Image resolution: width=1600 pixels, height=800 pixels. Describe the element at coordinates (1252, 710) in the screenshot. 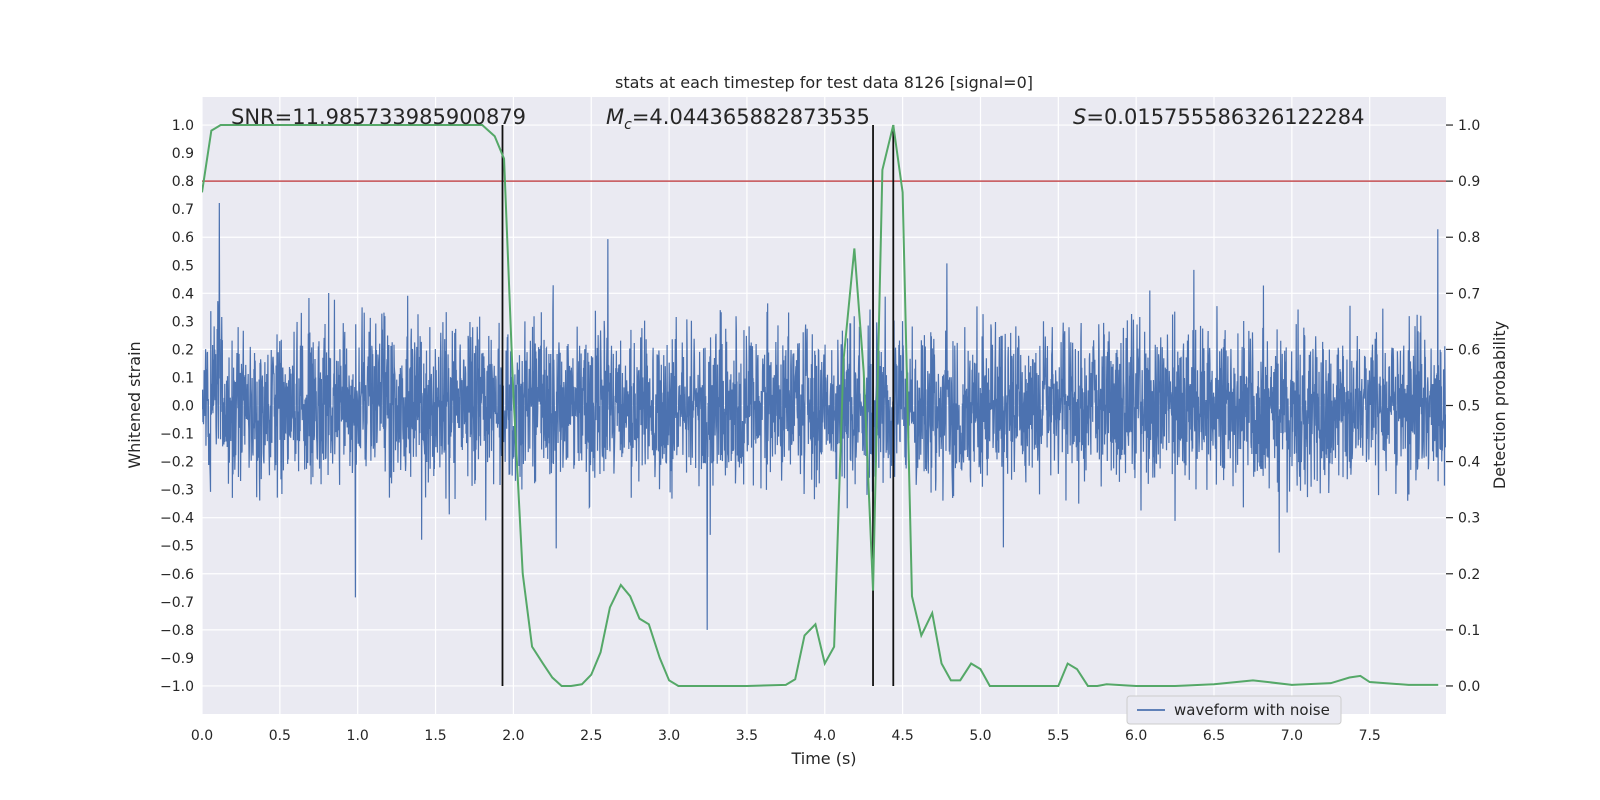

I see `legend-label: waveform with noise` at that location.